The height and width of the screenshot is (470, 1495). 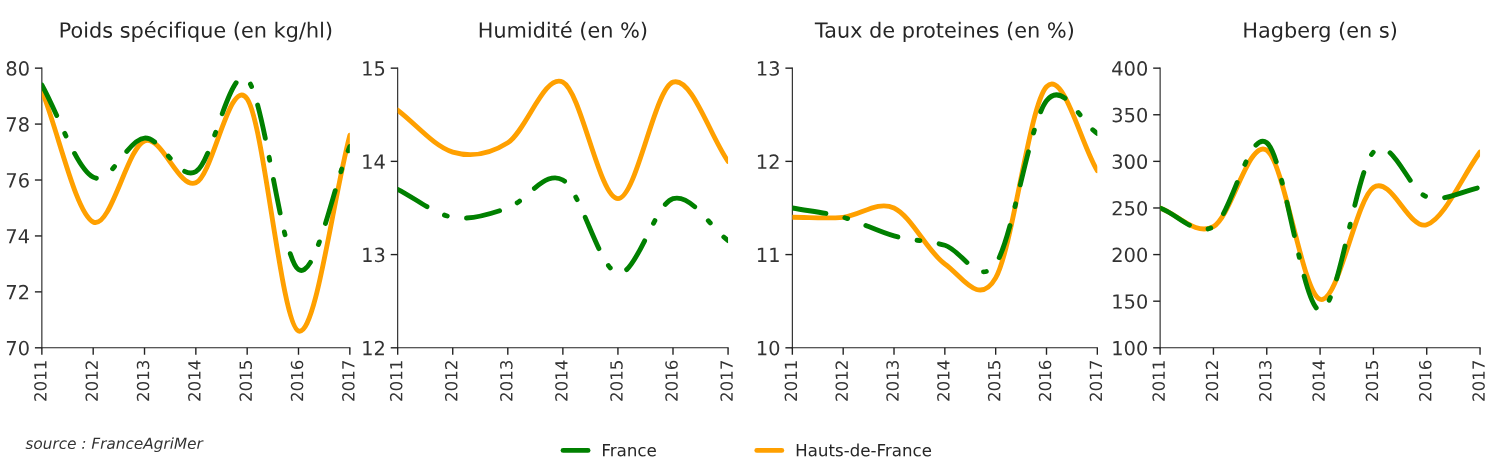 I want to click on y-tick-label: 72, so click(x=17, y=292).